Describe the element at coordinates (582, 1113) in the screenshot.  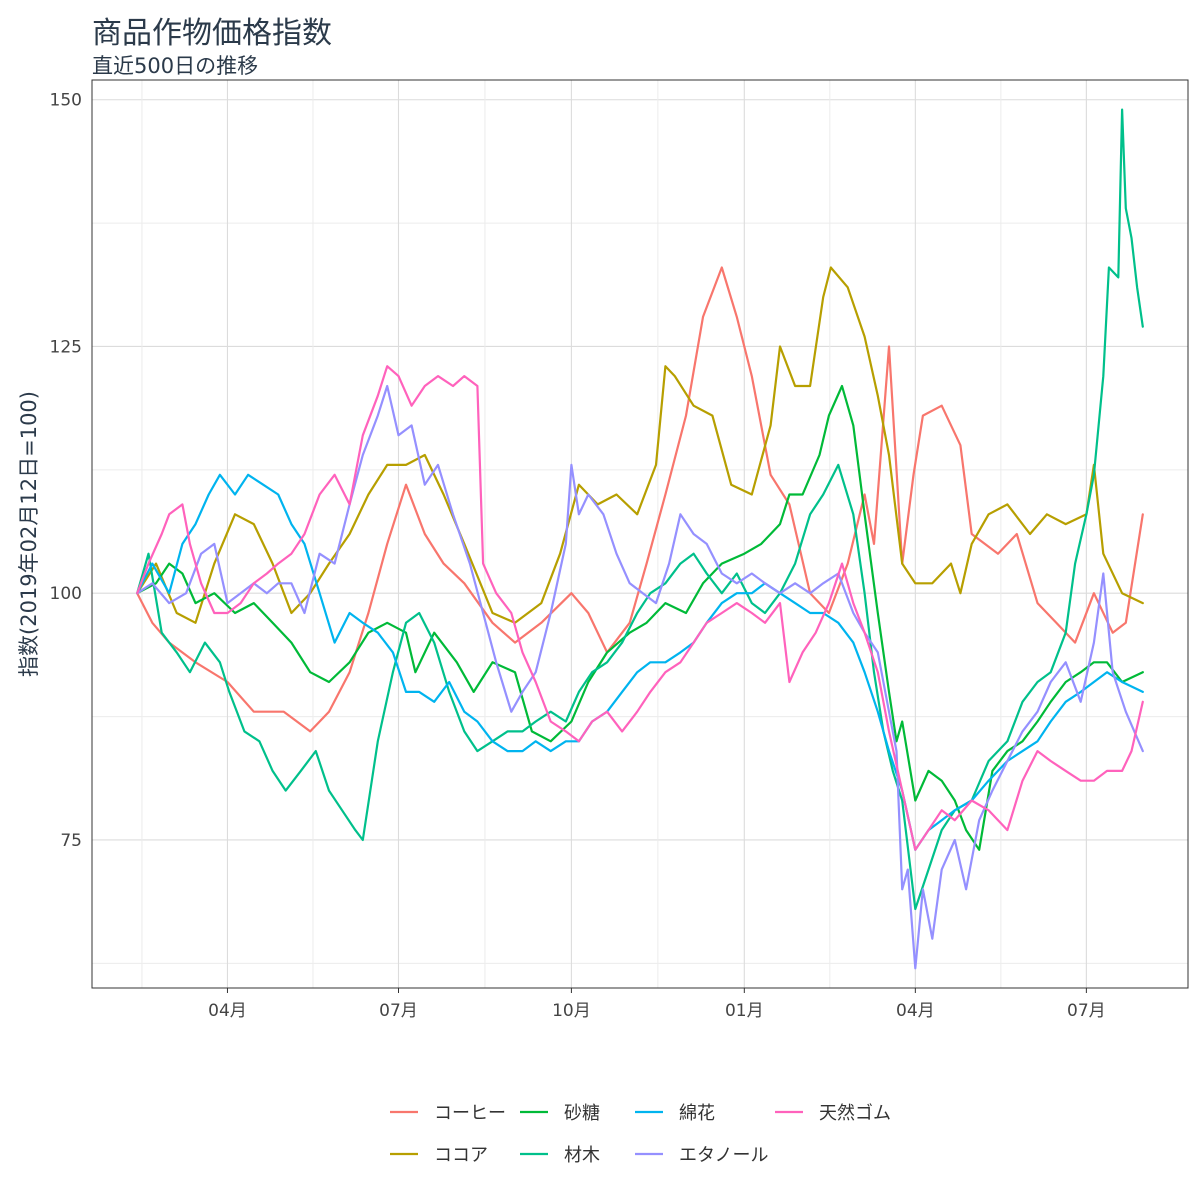
I see `legend-label: 砂糖` at that location.